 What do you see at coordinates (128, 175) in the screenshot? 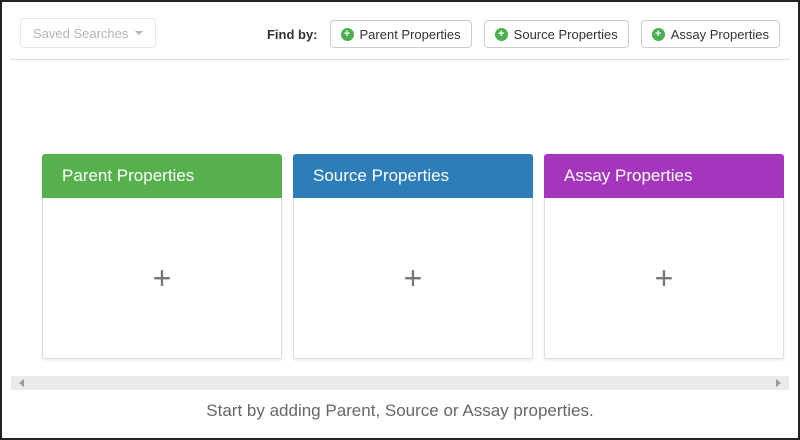
I see `parent-properties-panel-title: Parent Properties` at bounding box center [128, 175].